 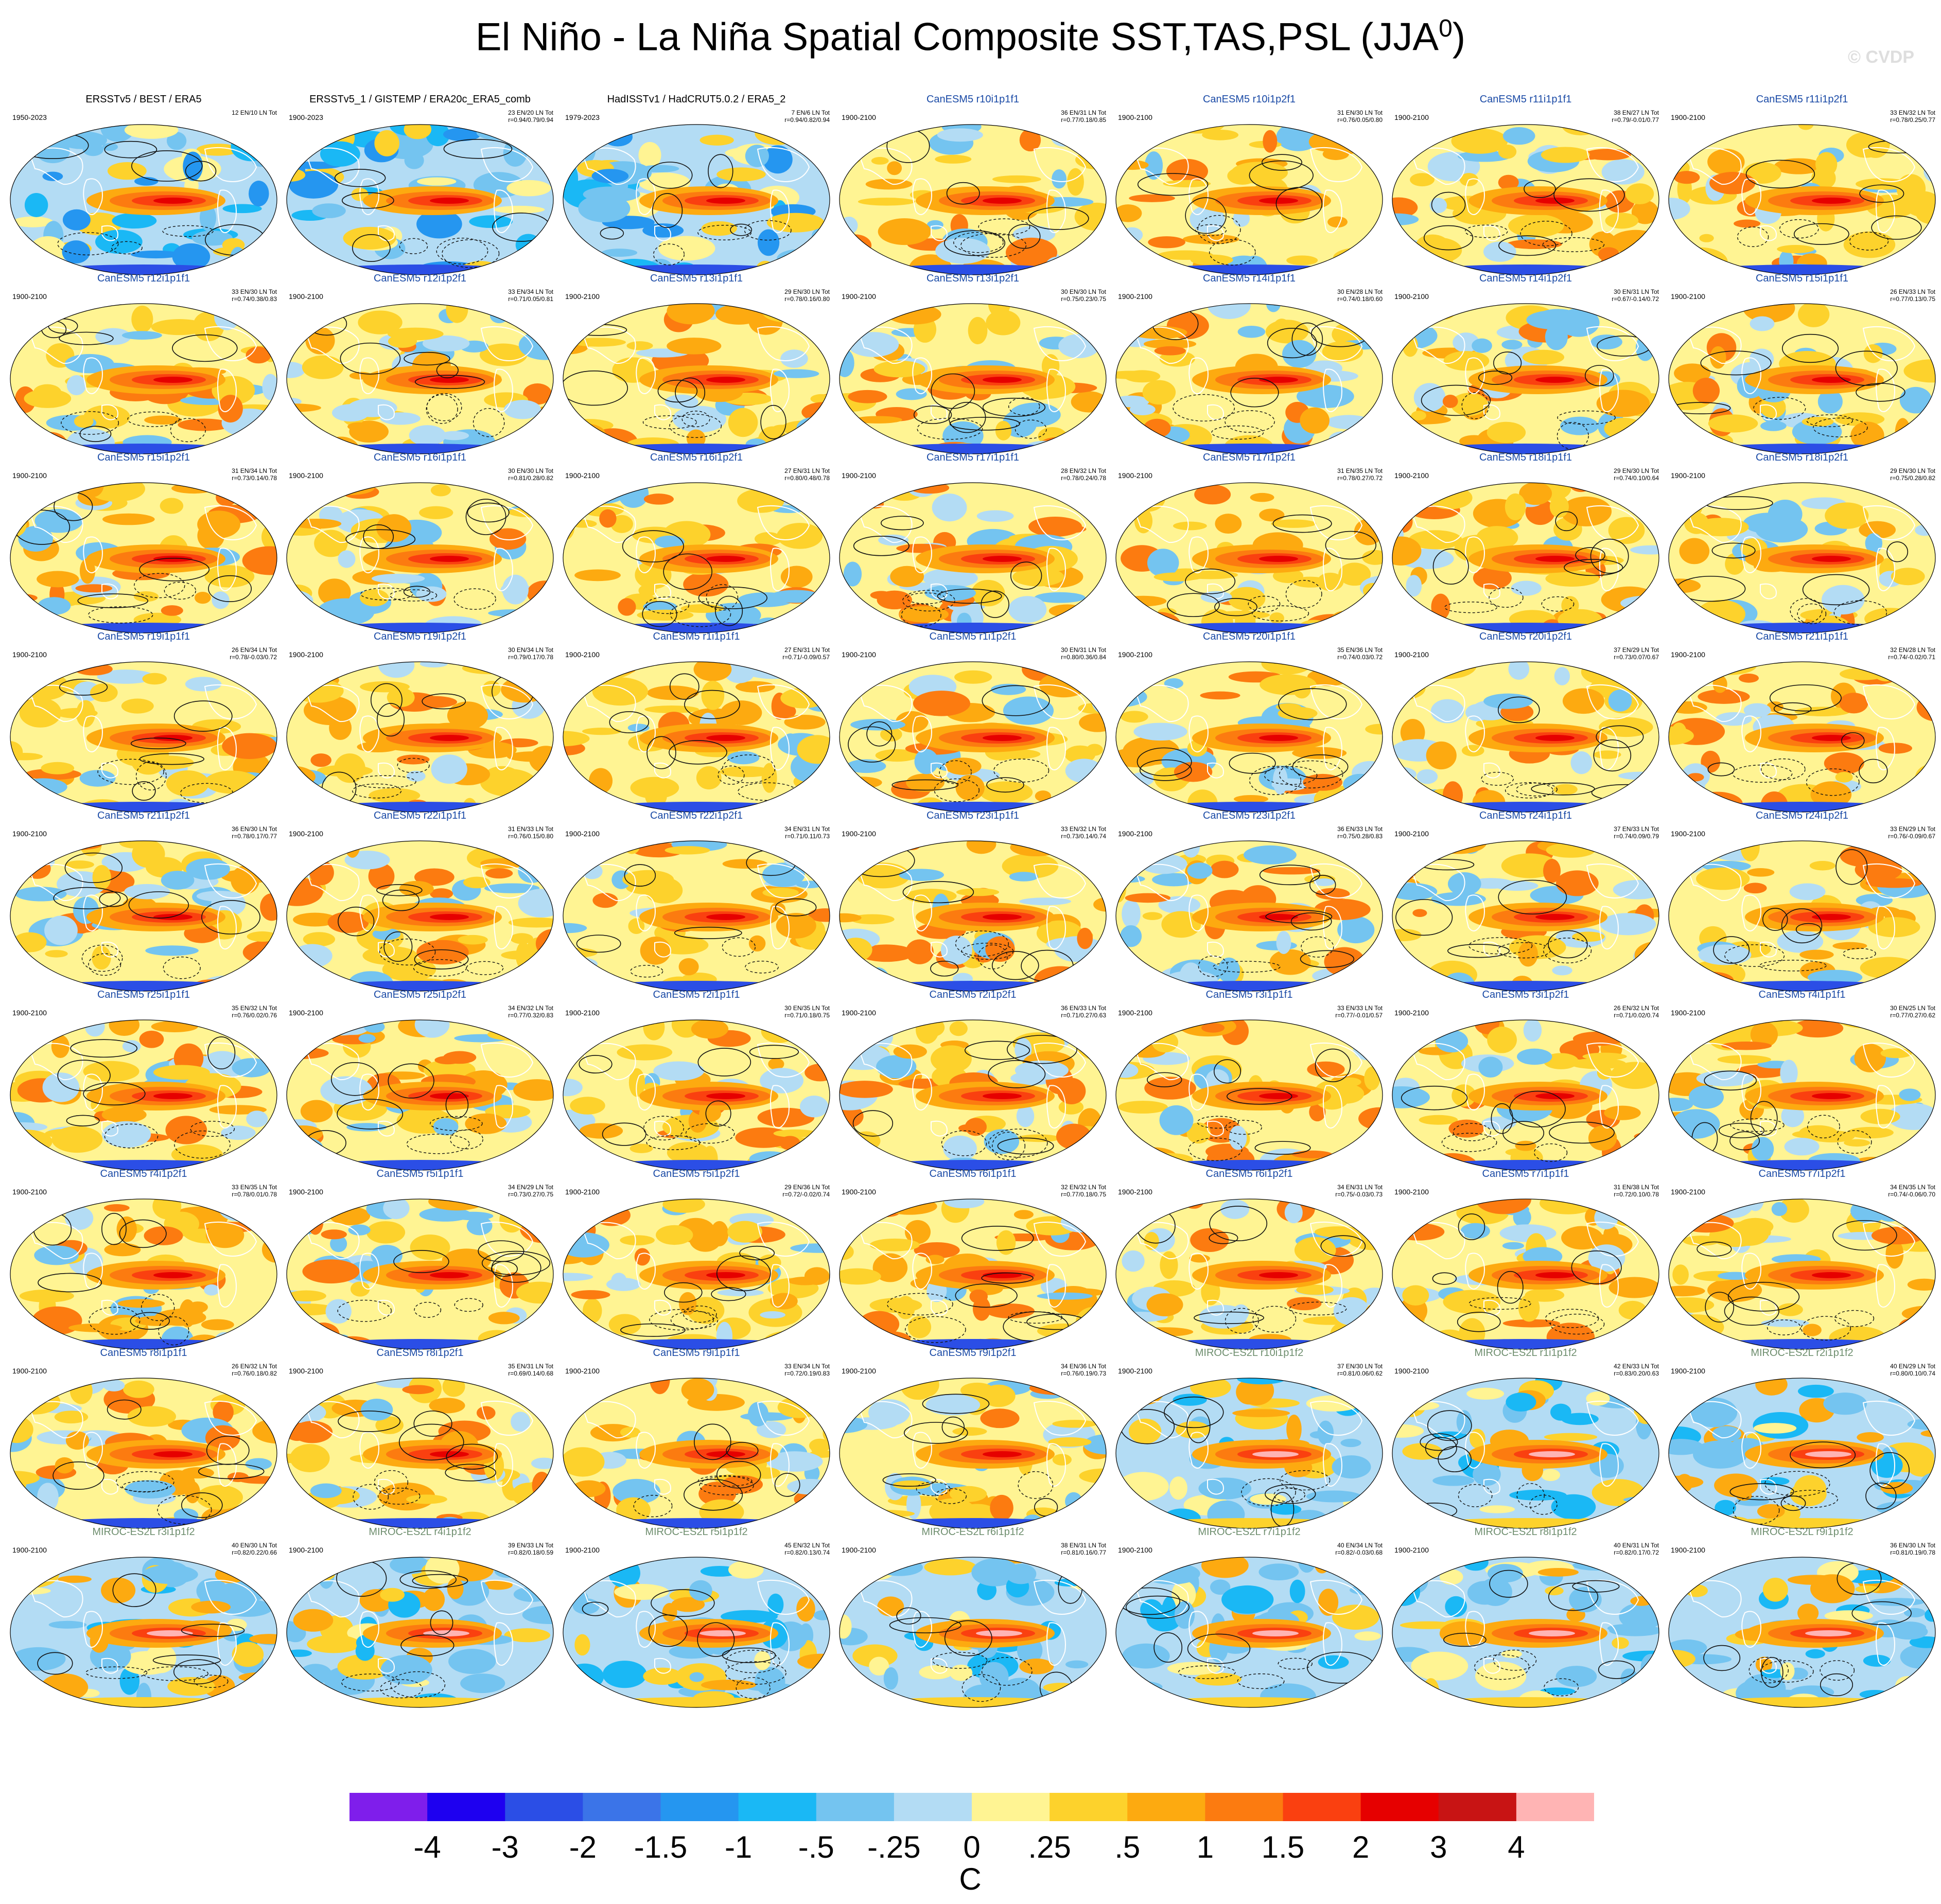 I want to click on panel-stat-line: 35 EN/32 LN Tot, so click(x=255, y=1008).